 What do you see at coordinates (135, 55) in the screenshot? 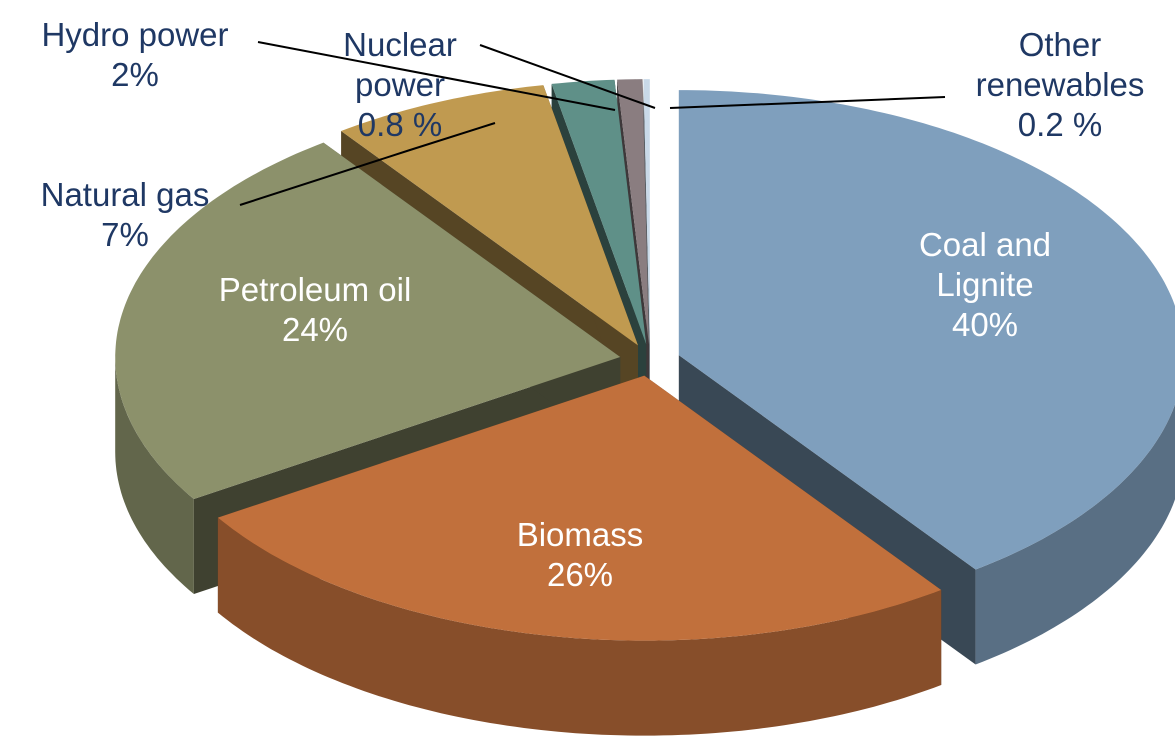
I see `data-label: Hydro power 2%` at bounding box center [135, 55].